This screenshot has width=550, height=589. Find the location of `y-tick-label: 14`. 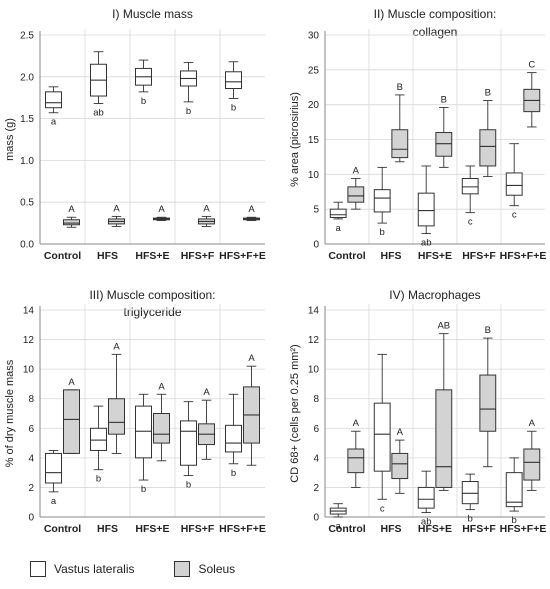

y-tick-label: 14 is located at coordinates (314, 311).